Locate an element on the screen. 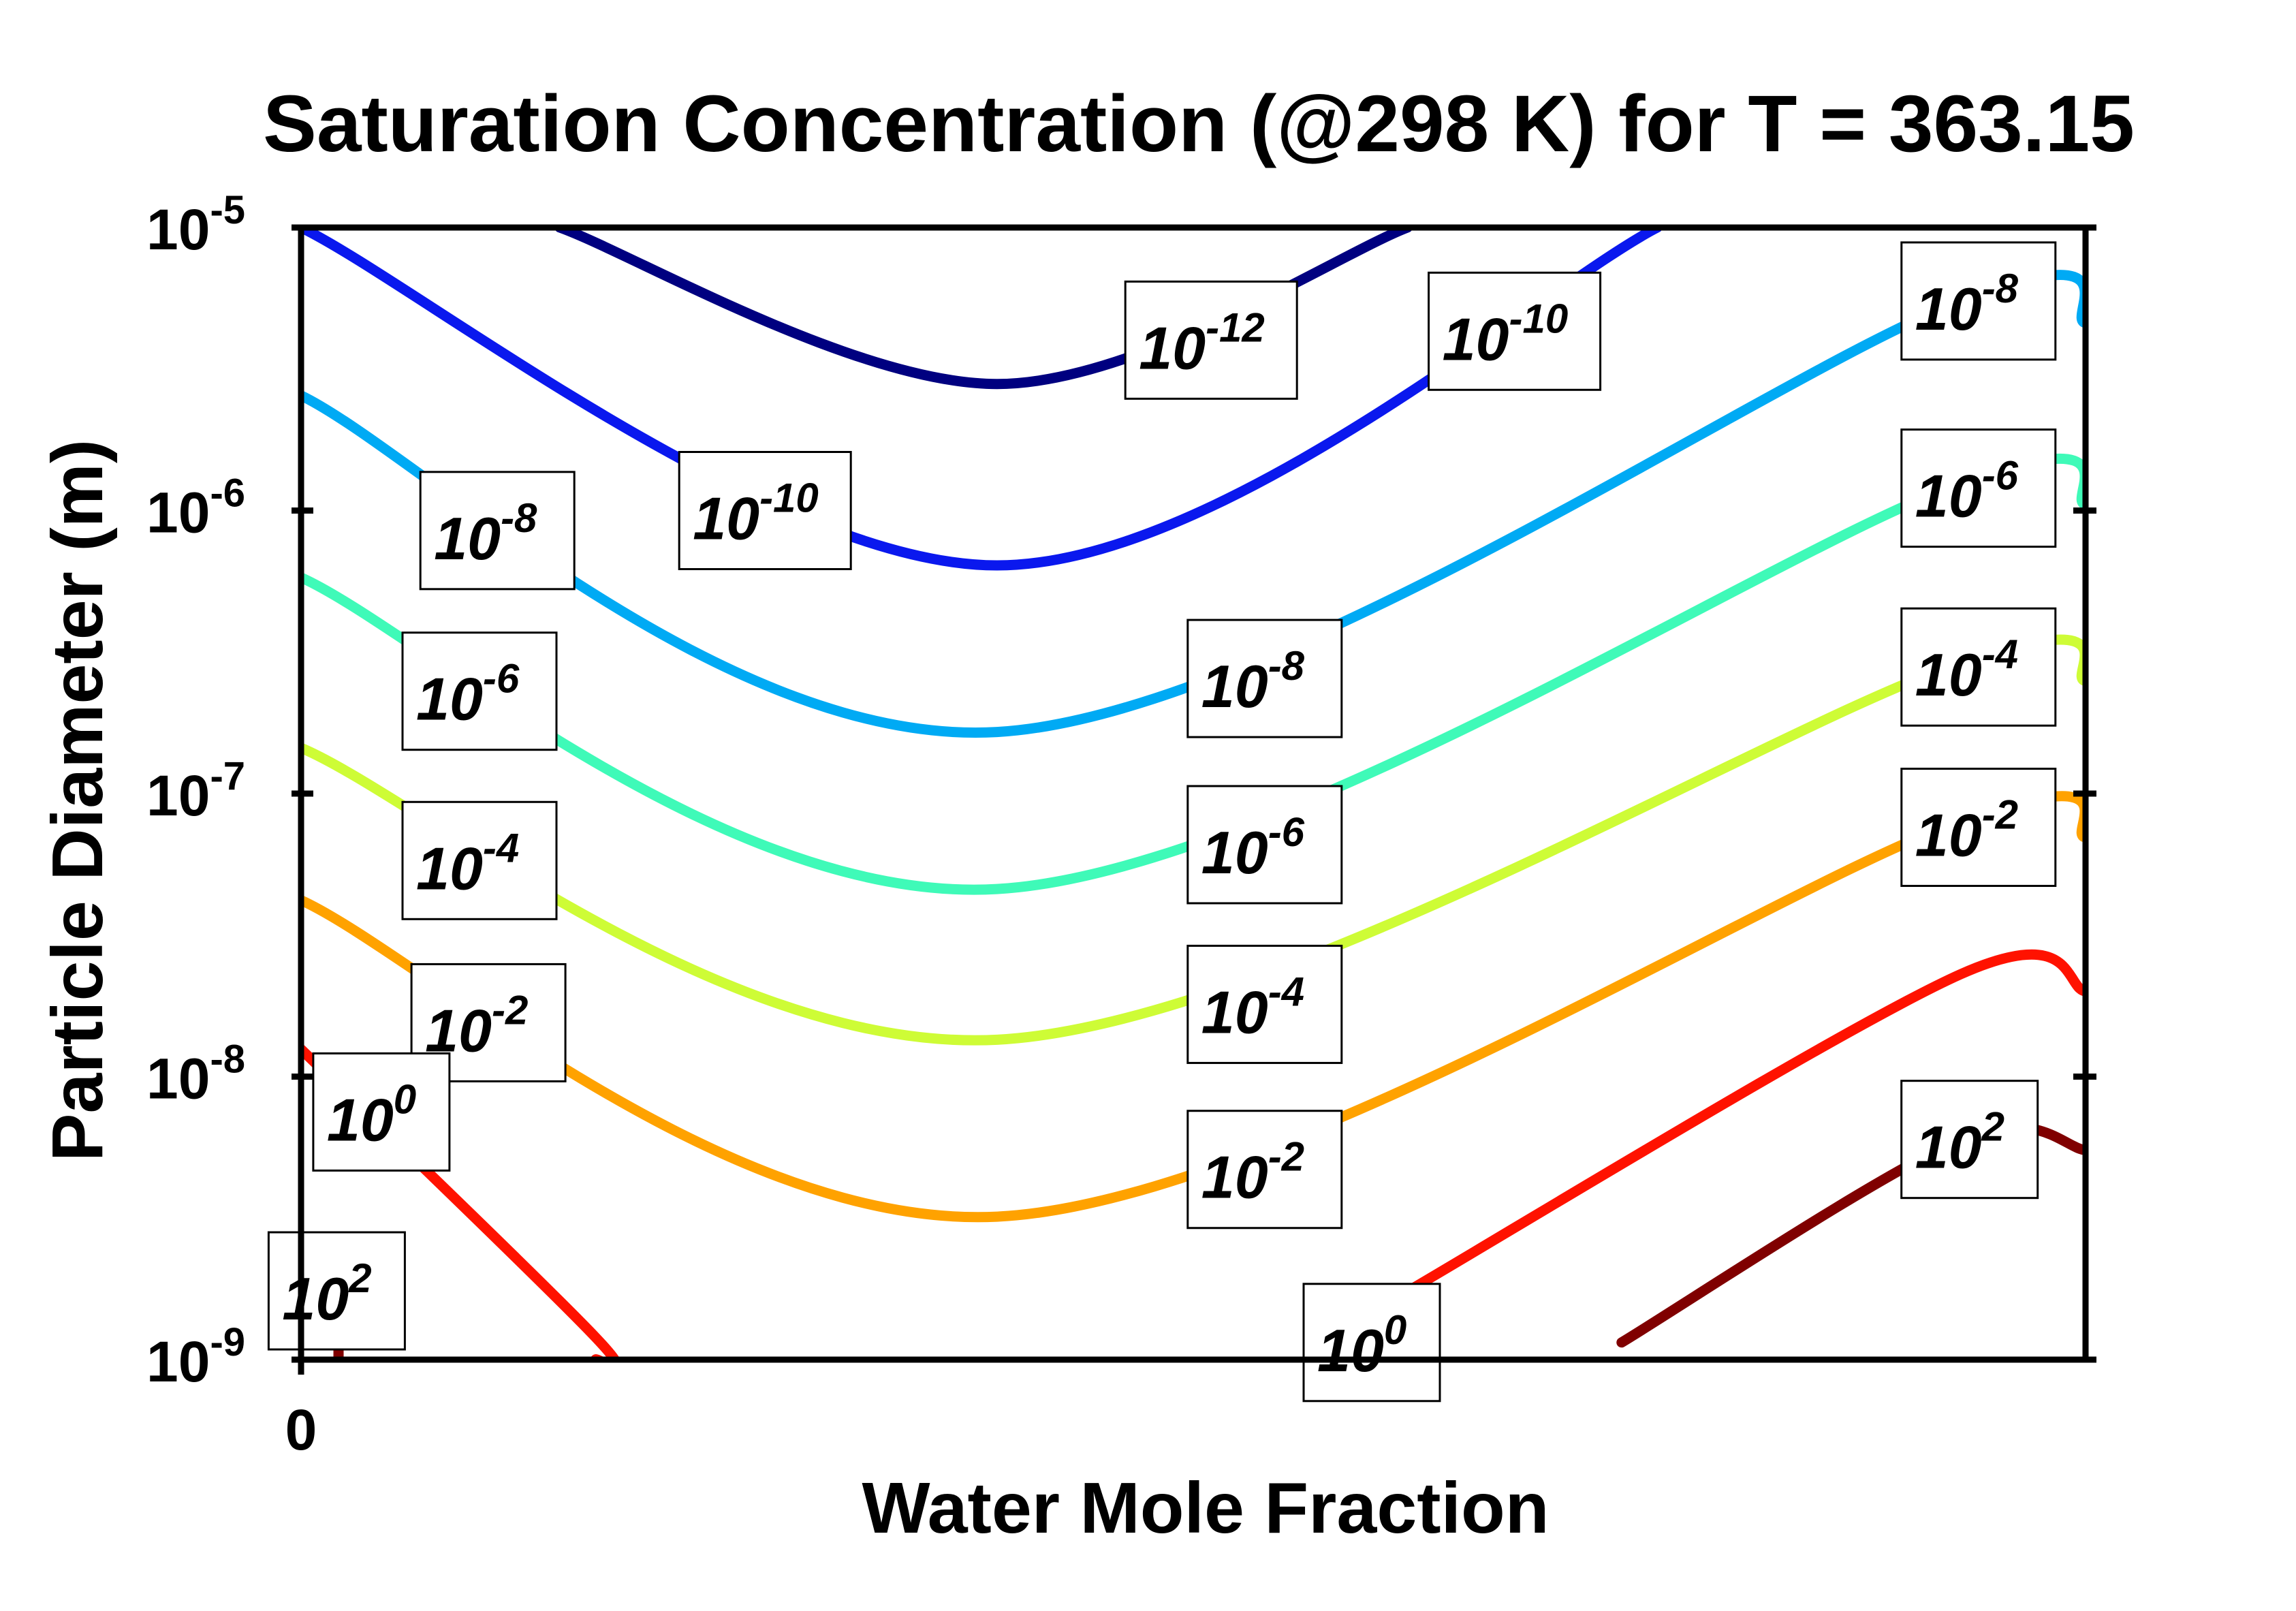 This screenshot has height=1611, width=2296. contour-label-14: 100 is located at coordinates (381, 1112).